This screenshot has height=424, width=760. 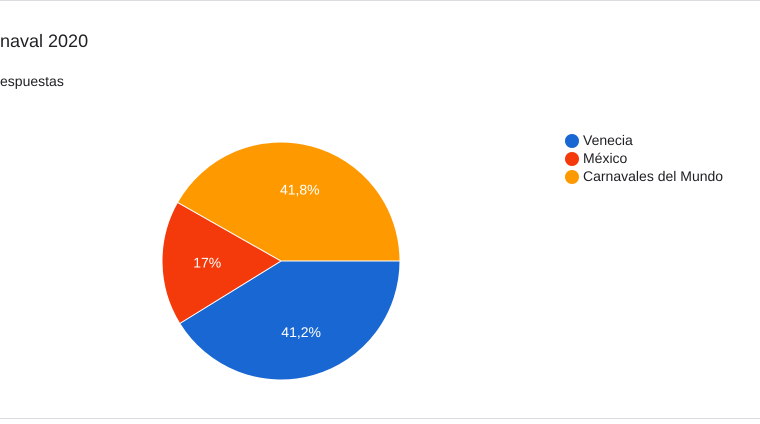 What do you see at coordinates (653, 176) in the screenshot?
I see `legend-label: Carnavales del Mundo` at bounding box center [653, 176].